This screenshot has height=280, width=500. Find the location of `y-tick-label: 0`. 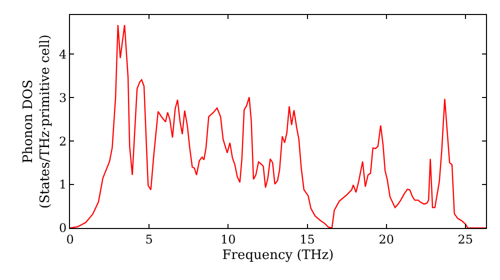

y-tick-label: 0 is located at coordinates (62, 228).